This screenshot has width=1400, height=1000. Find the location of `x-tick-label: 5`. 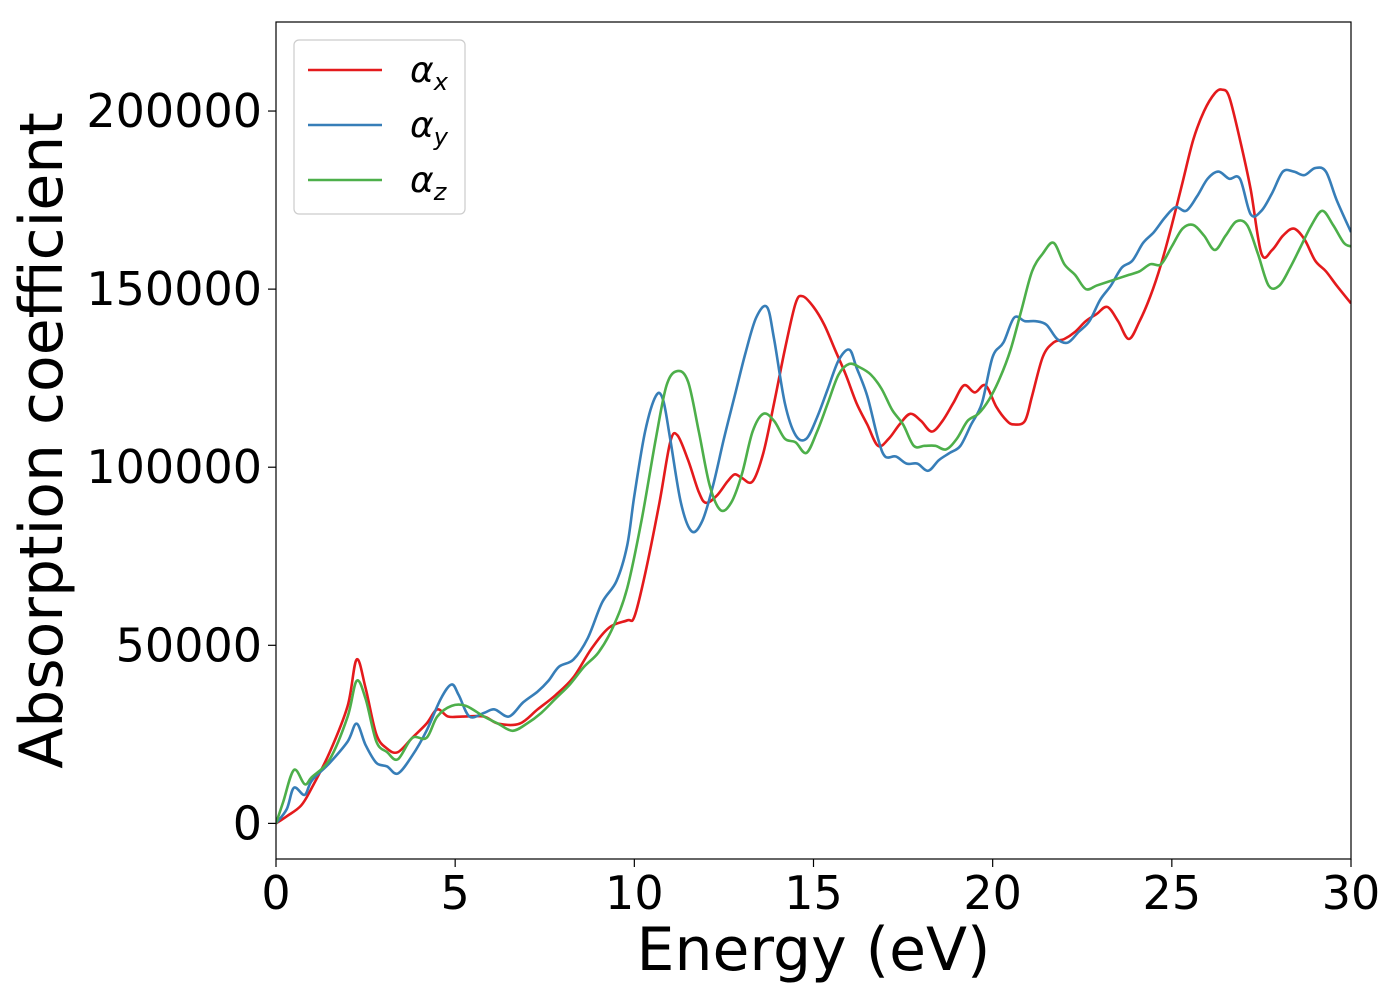

x-tick-label: 5 is located at coordinates (455, 893).